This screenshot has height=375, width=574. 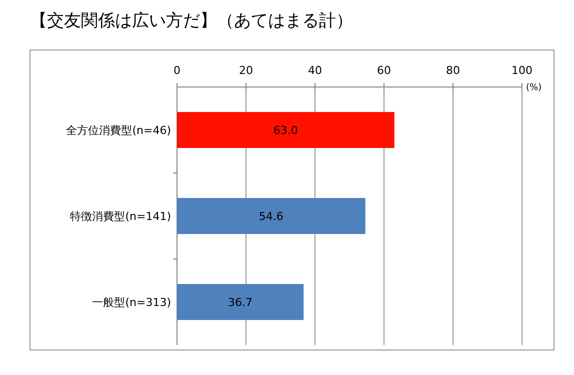 What do you see at coordinates (522, 70) in the screenshot?
I see `x-tick-label: 100` at bounding box center [522, 70].